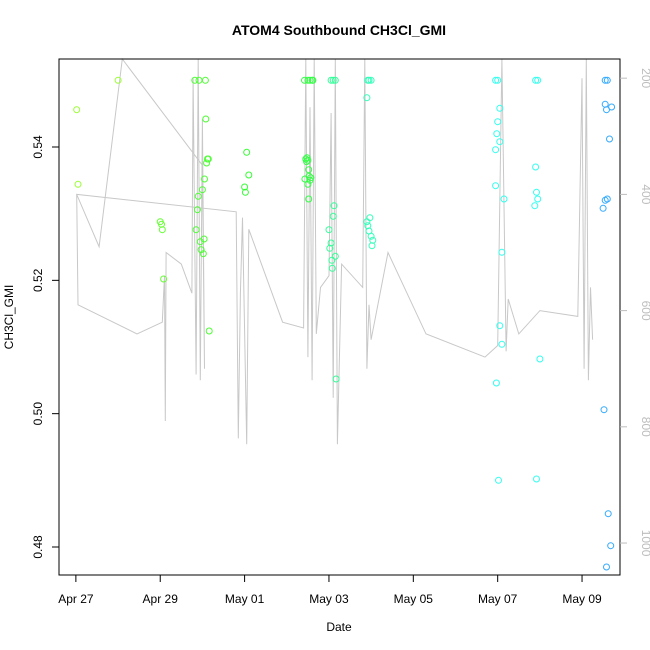  What do you see at coordinates (644, 427) in the screenshot?
I see `right-tick-label: 800` at bounding box center [644, 427].